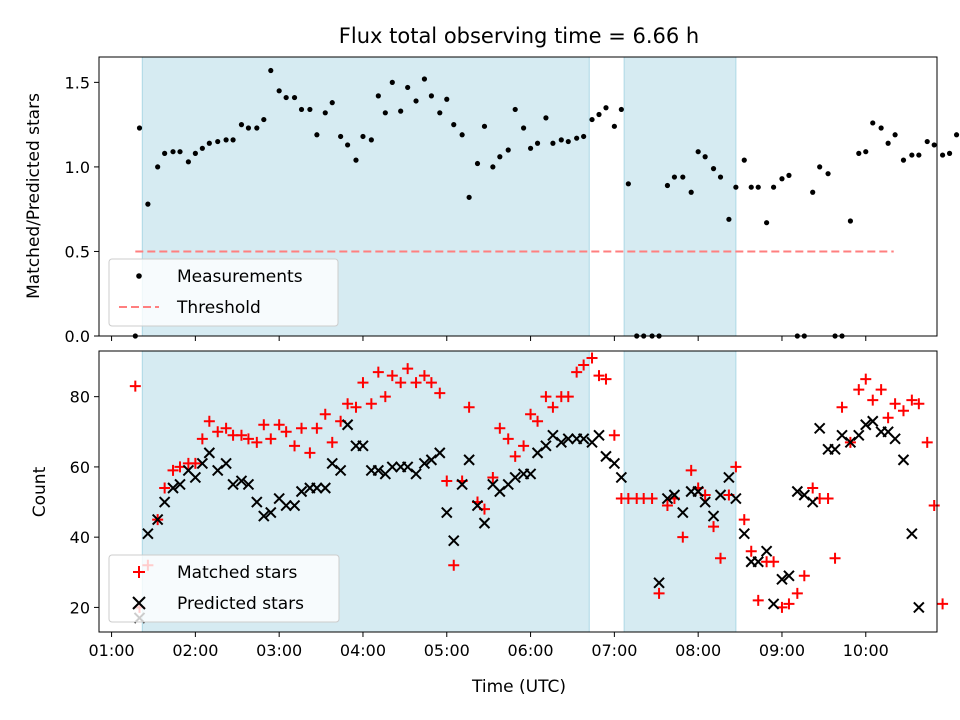 The image size is (960, 720). I want to click on x-tick-label: 07:00, so click(614, 650).